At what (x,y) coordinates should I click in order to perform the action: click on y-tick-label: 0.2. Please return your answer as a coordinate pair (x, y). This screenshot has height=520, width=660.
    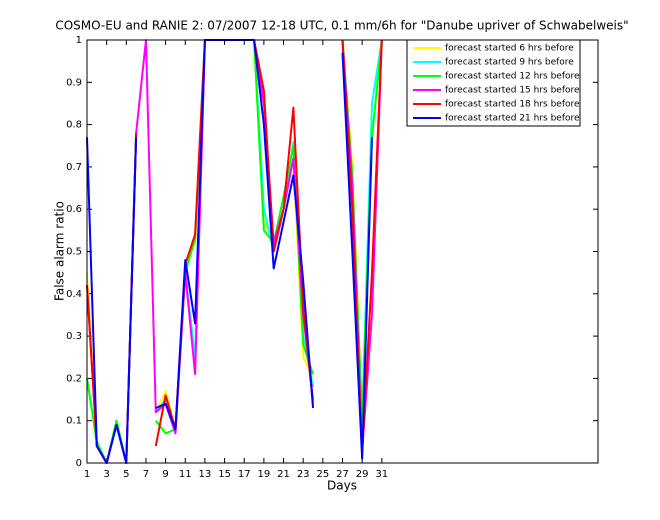
    Looking at the image, I should click on (74, 378).